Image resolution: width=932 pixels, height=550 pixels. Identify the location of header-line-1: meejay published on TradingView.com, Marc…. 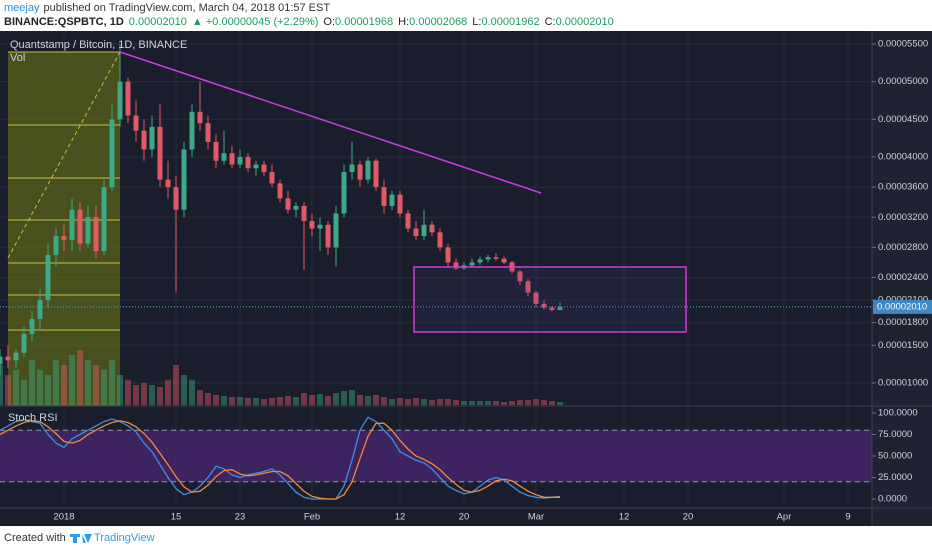
(167, 8).